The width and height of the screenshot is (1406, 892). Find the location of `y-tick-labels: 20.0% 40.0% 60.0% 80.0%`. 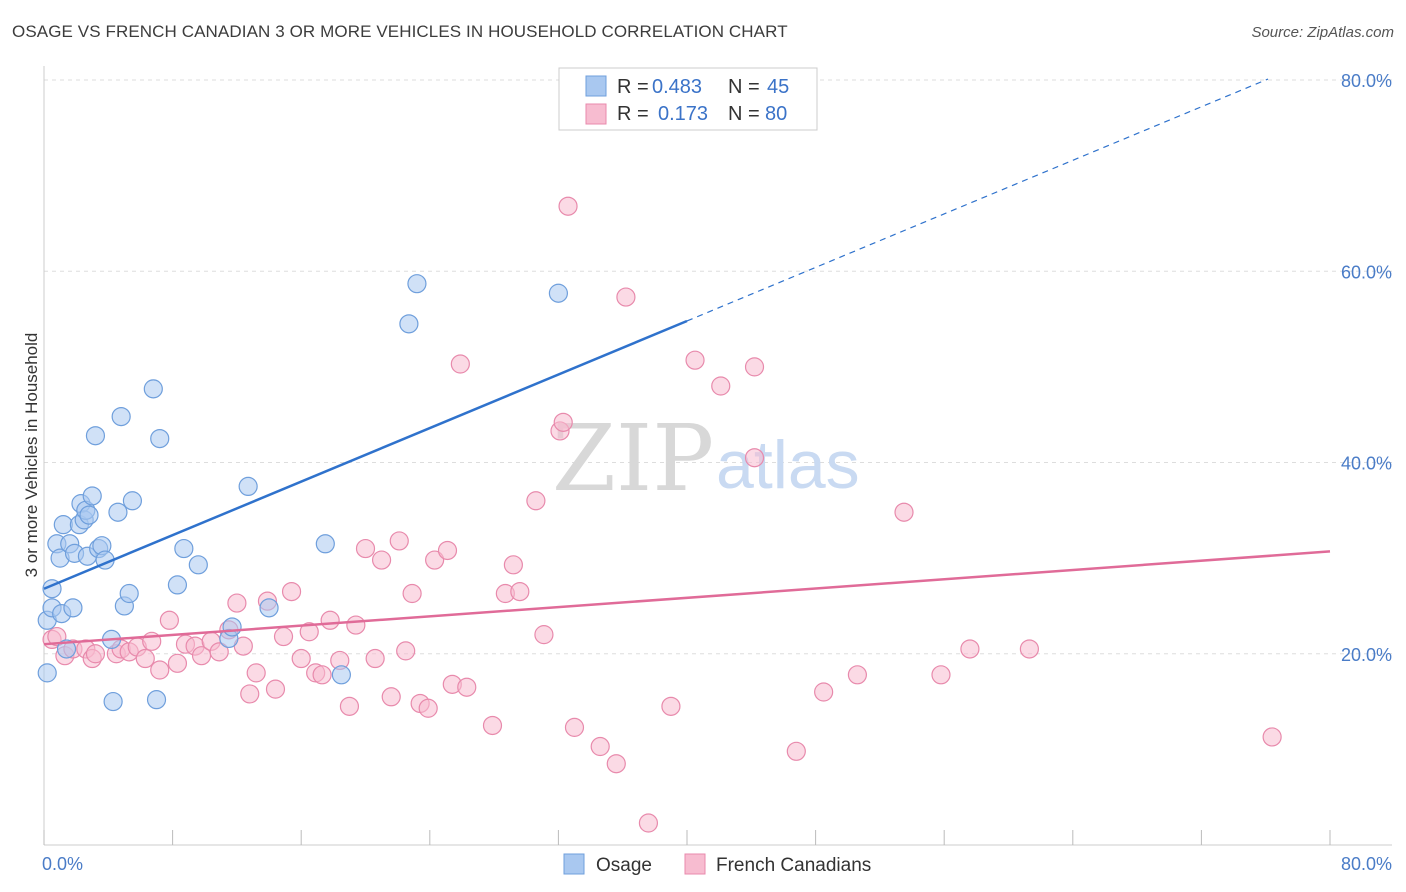

y-tick-labels: 20.0% 40.0% 60.0% 80.0% is located at coordinates (1366, 368).